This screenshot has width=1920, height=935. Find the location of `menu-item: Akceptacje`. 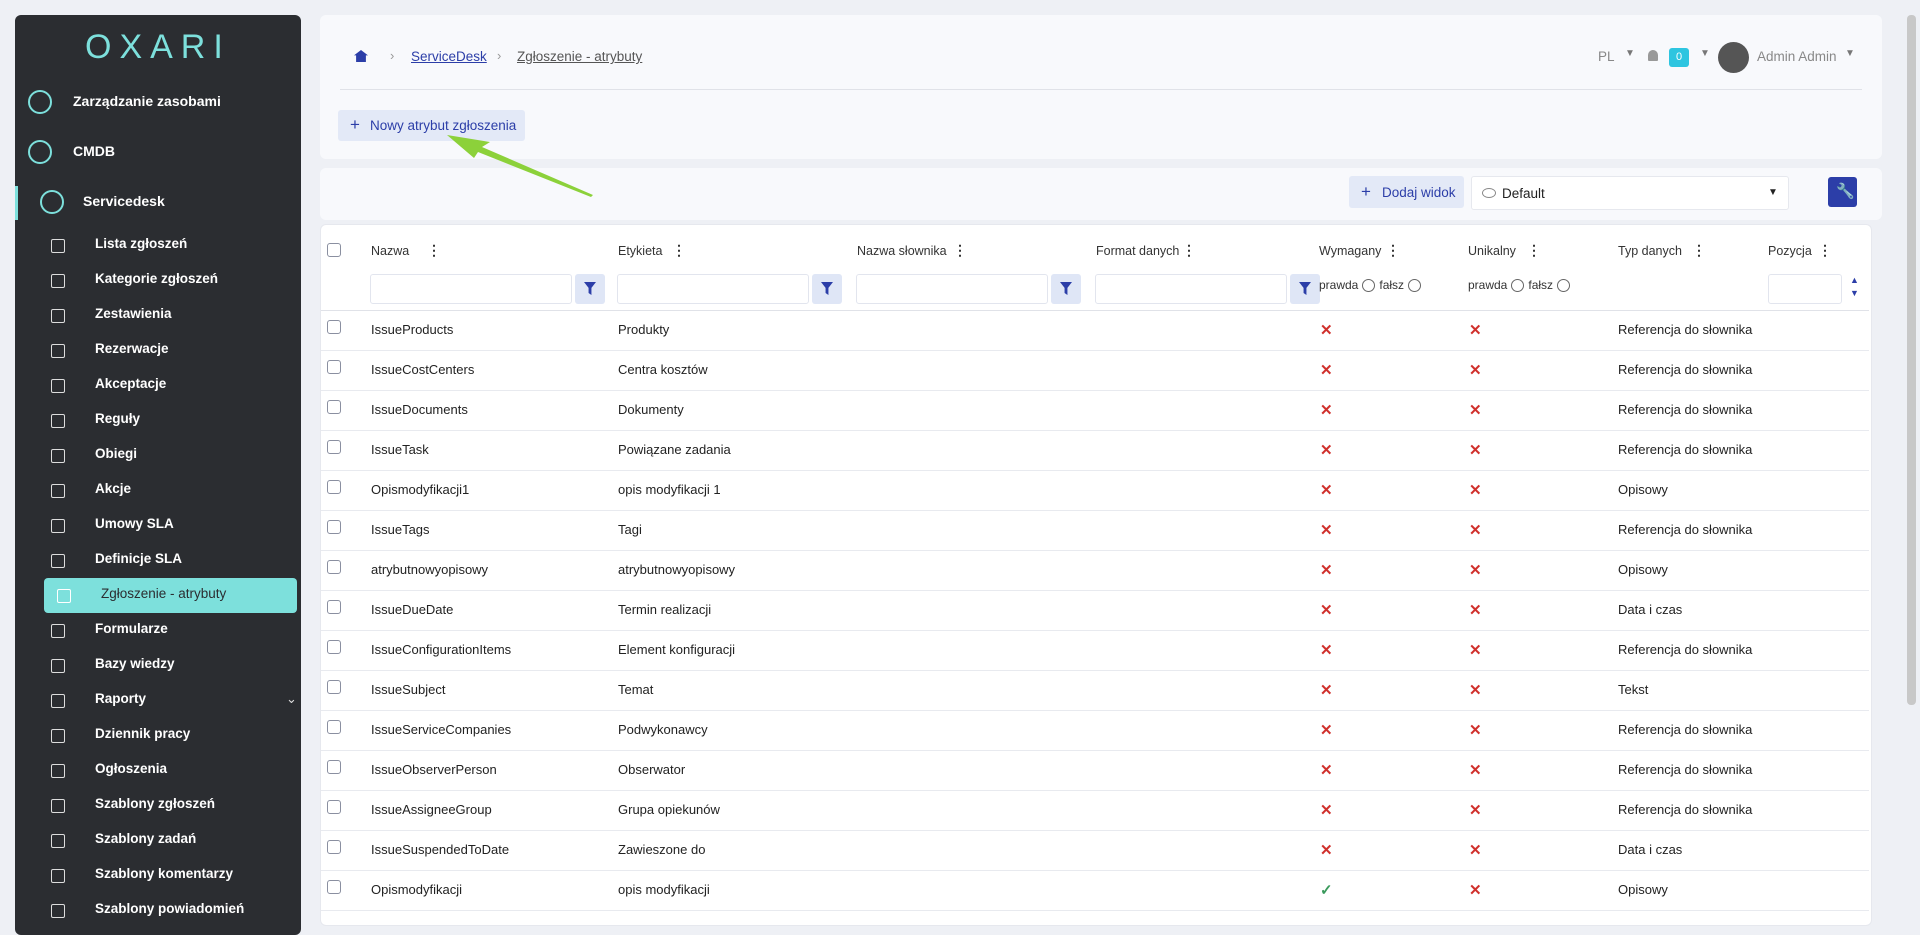

menu-item: Akceptacje is located at coordinates (131, 383).